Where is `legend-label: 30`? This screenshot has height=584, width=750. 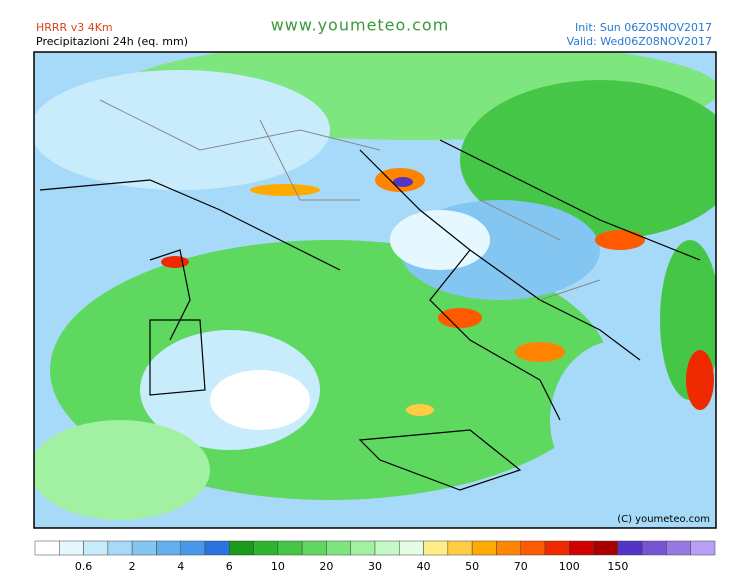 legend-label: 30 is located at coordinates (375, 566).